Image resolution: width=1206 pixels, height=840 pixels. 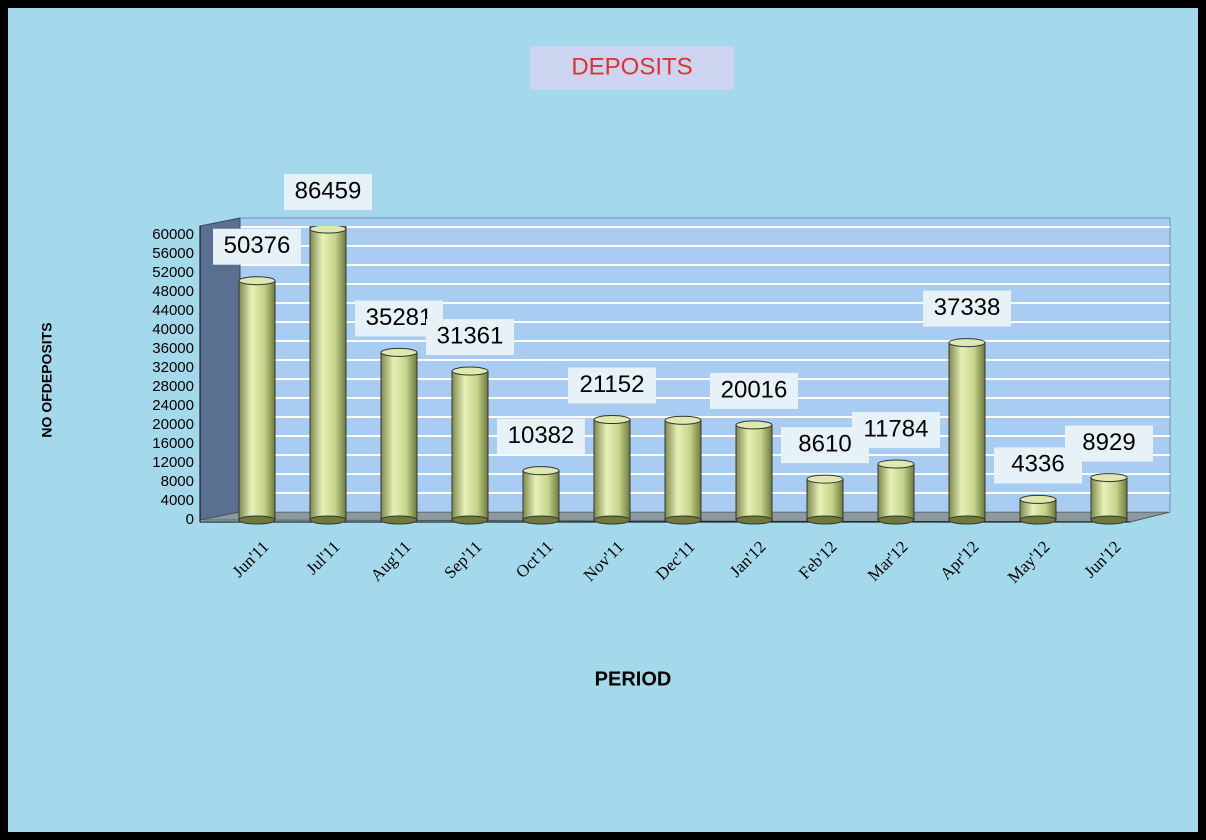 I want to click on y-tick-label: 24000, so click(x=173, y=405).